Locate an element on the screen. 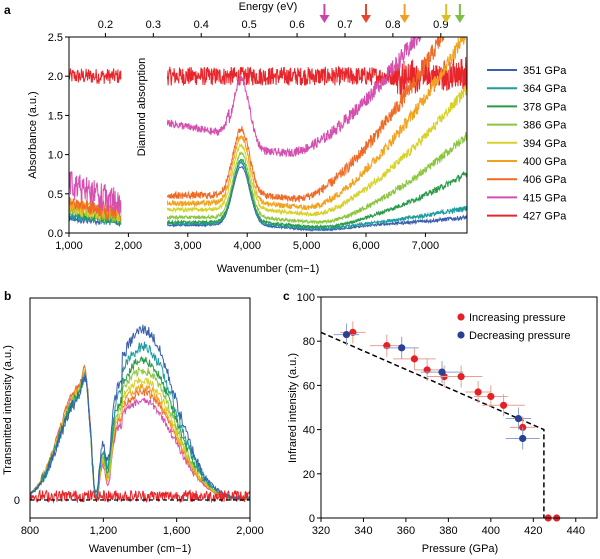  panel-a-x-axis-label: Wavenumber (cm−1) is located at coordinates (268, 269).